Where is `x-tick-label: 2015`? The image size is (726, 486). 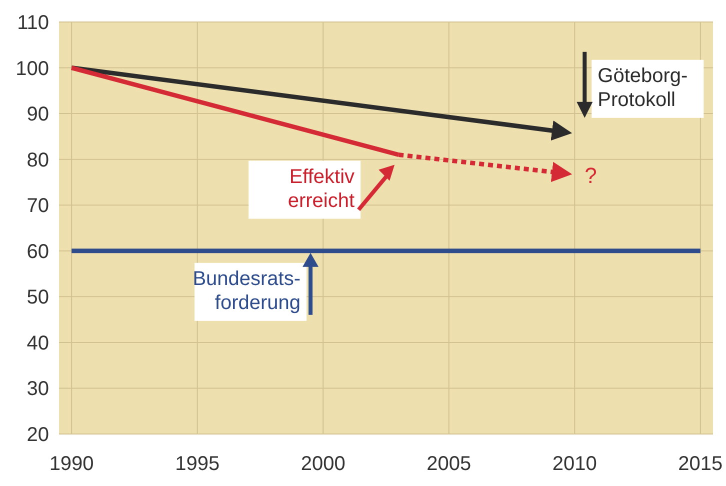
x-tick-label: 2015 is located at coordinates (700, 464).